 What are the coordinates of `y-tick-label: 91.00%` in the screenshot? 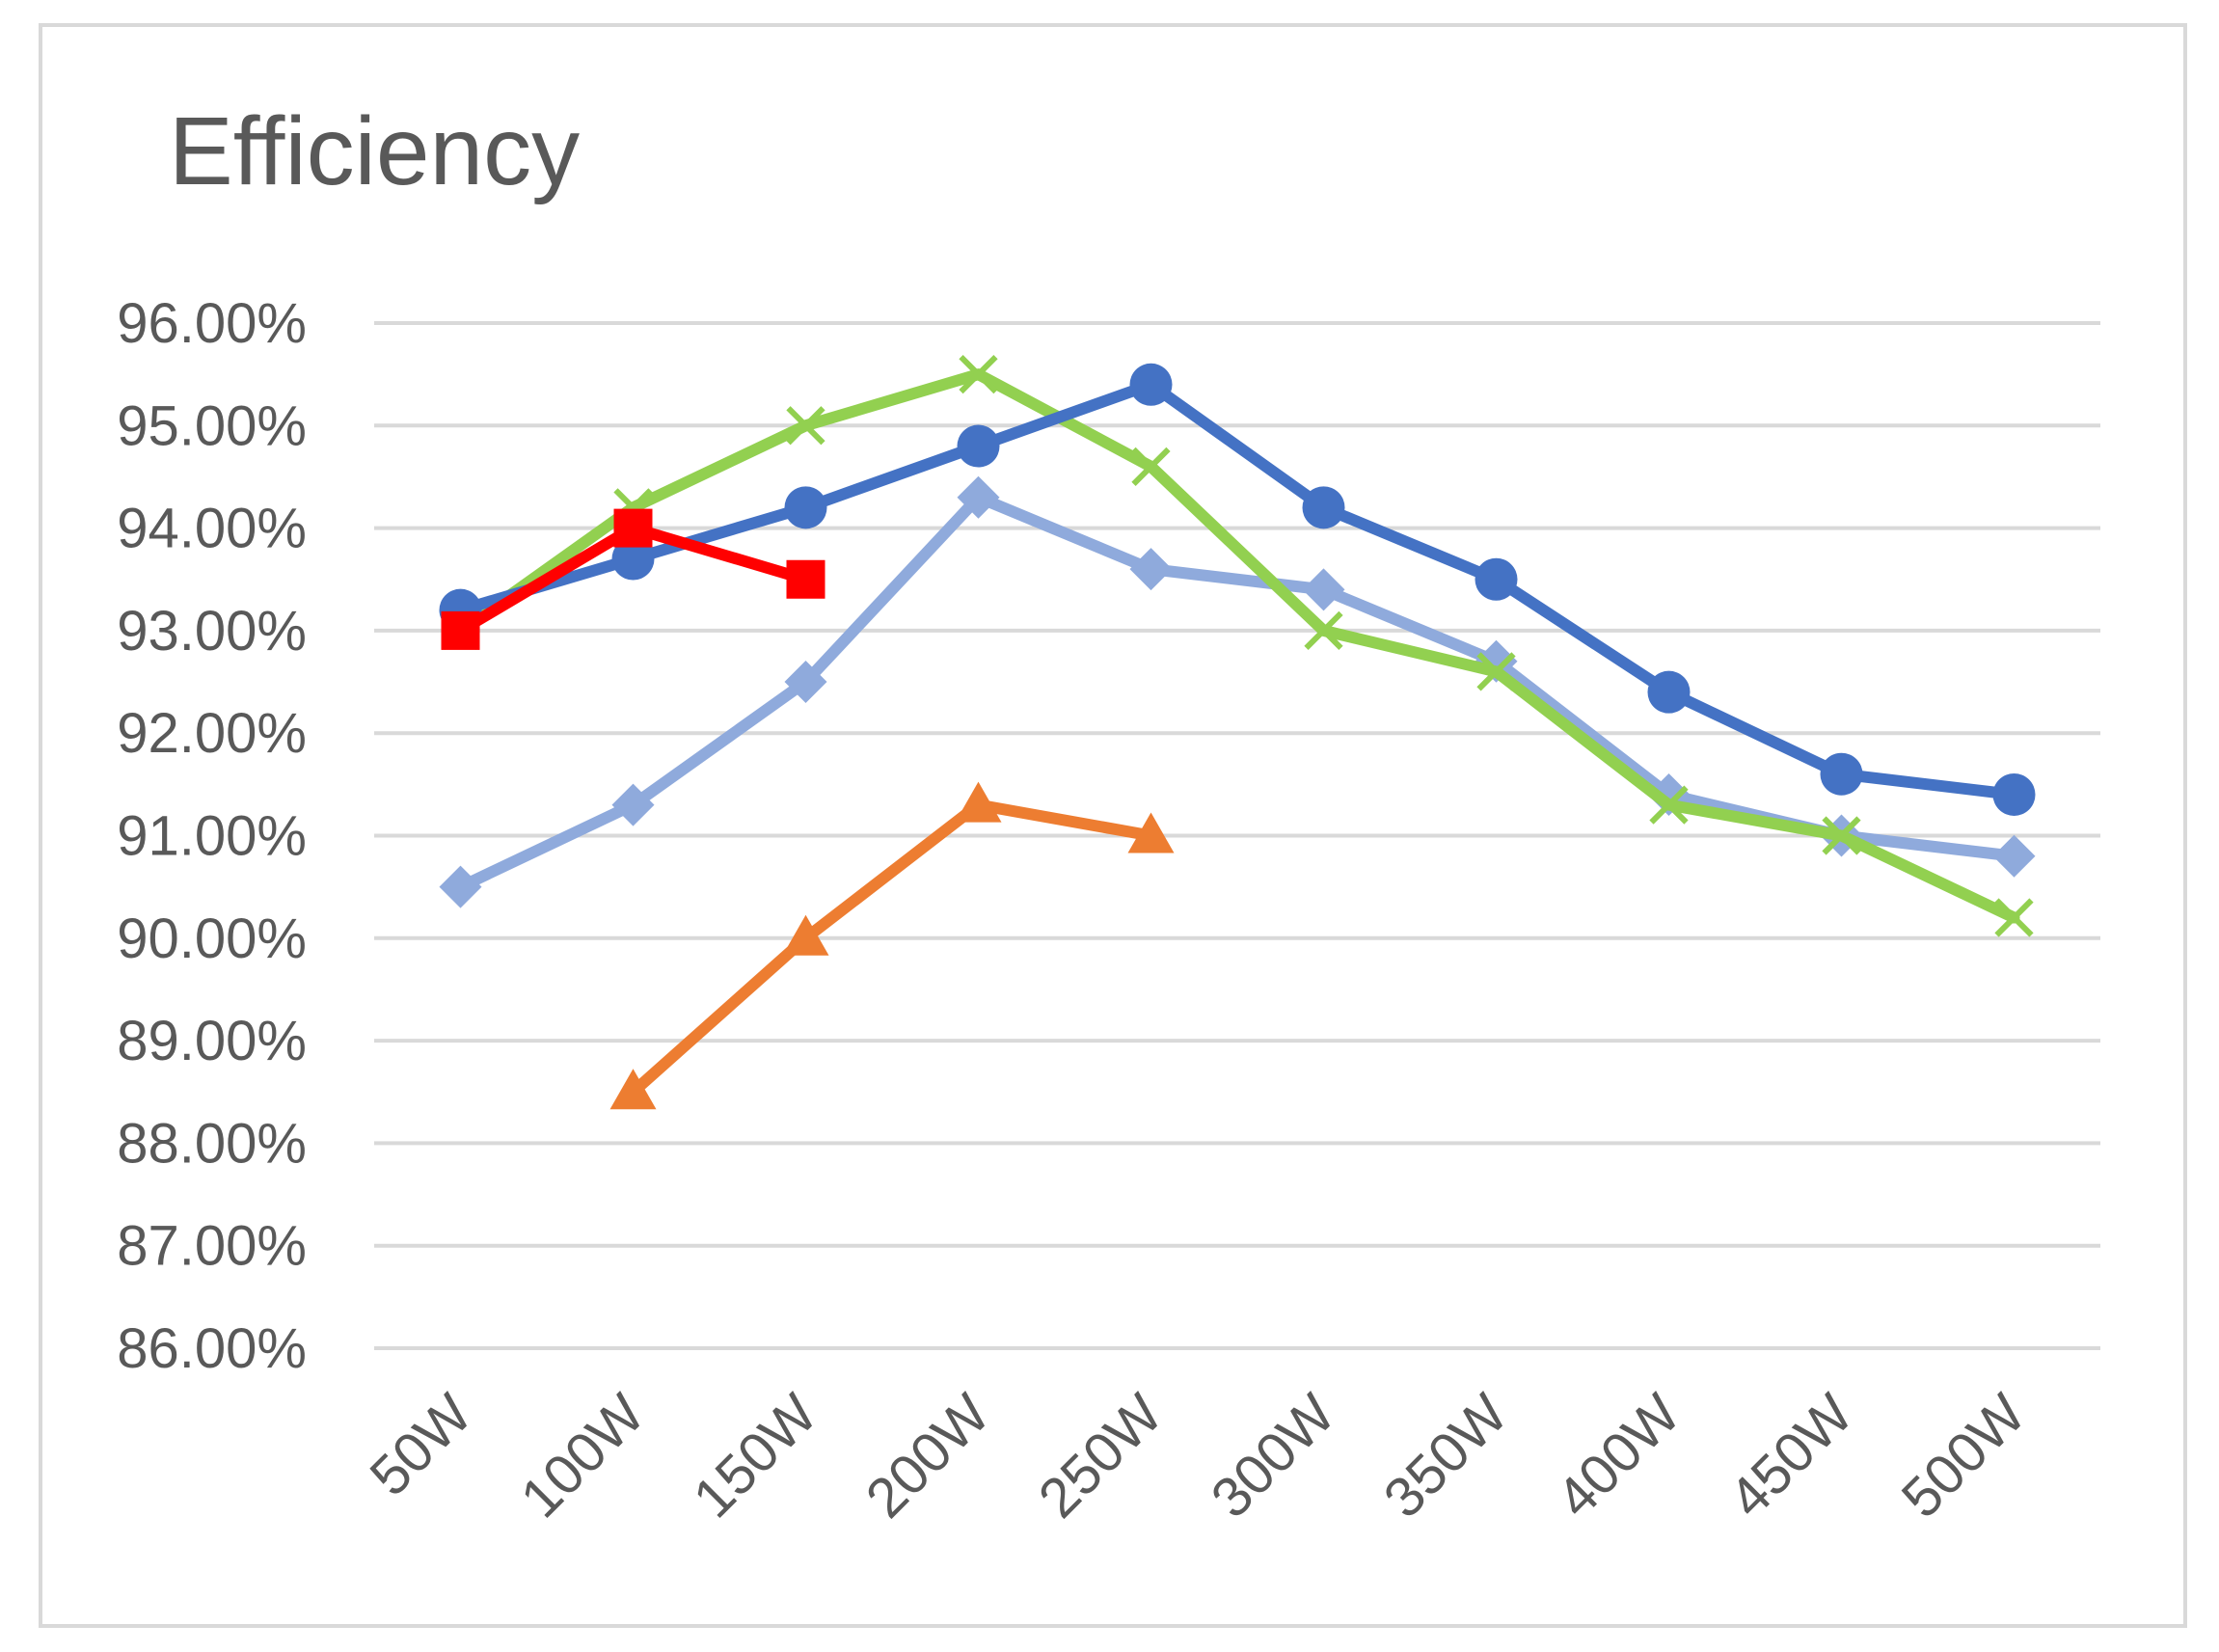 It's located at (212, 836).